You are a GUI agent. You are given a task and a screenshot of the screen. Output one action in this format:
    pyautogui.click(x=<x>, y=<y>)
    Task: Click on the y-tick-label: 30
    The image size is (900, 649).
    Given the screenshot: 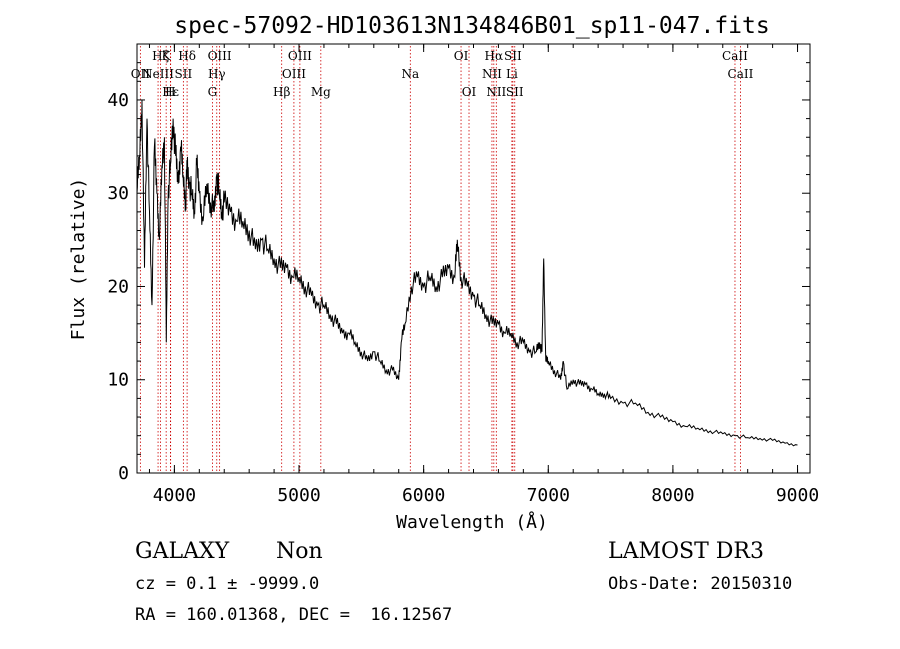 What is the action you would take?
    pyautogui.click(x=118, y=193)
    